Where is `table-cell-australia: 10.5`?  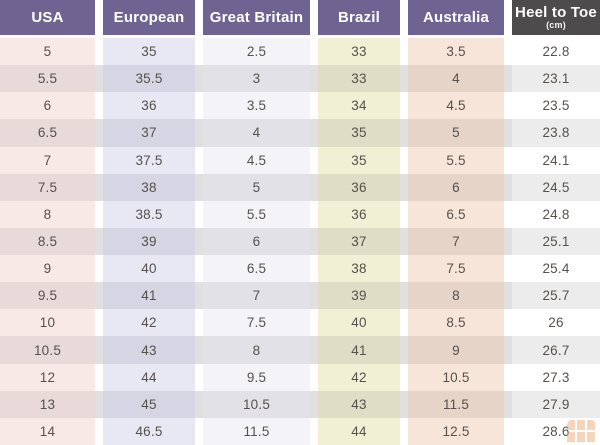 table-cell-australia: 10.5 is located at coordinates (456, 377).